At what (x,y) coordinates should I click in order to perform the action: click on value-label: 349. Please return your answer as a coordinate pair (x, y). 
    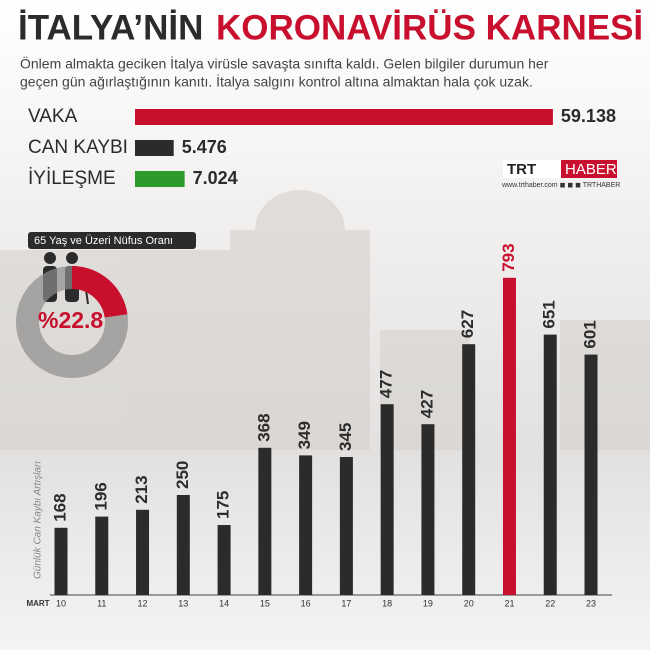
    Looking at the image, I should click on (304, 435).